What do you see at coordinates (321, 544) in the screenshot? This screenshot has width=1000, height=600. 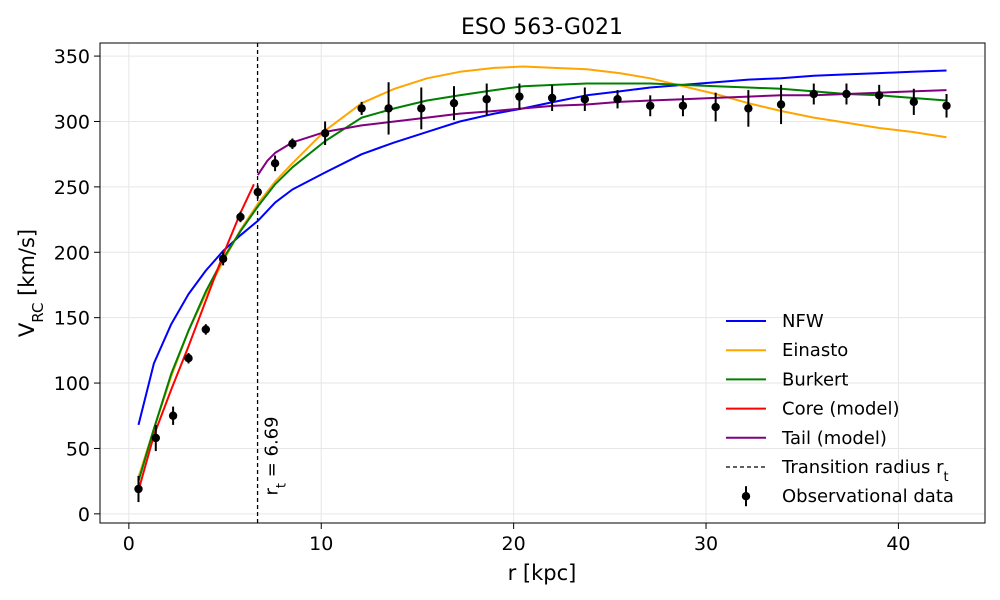 I see `x-tick-label: 10` at bounding box center [321, 544].